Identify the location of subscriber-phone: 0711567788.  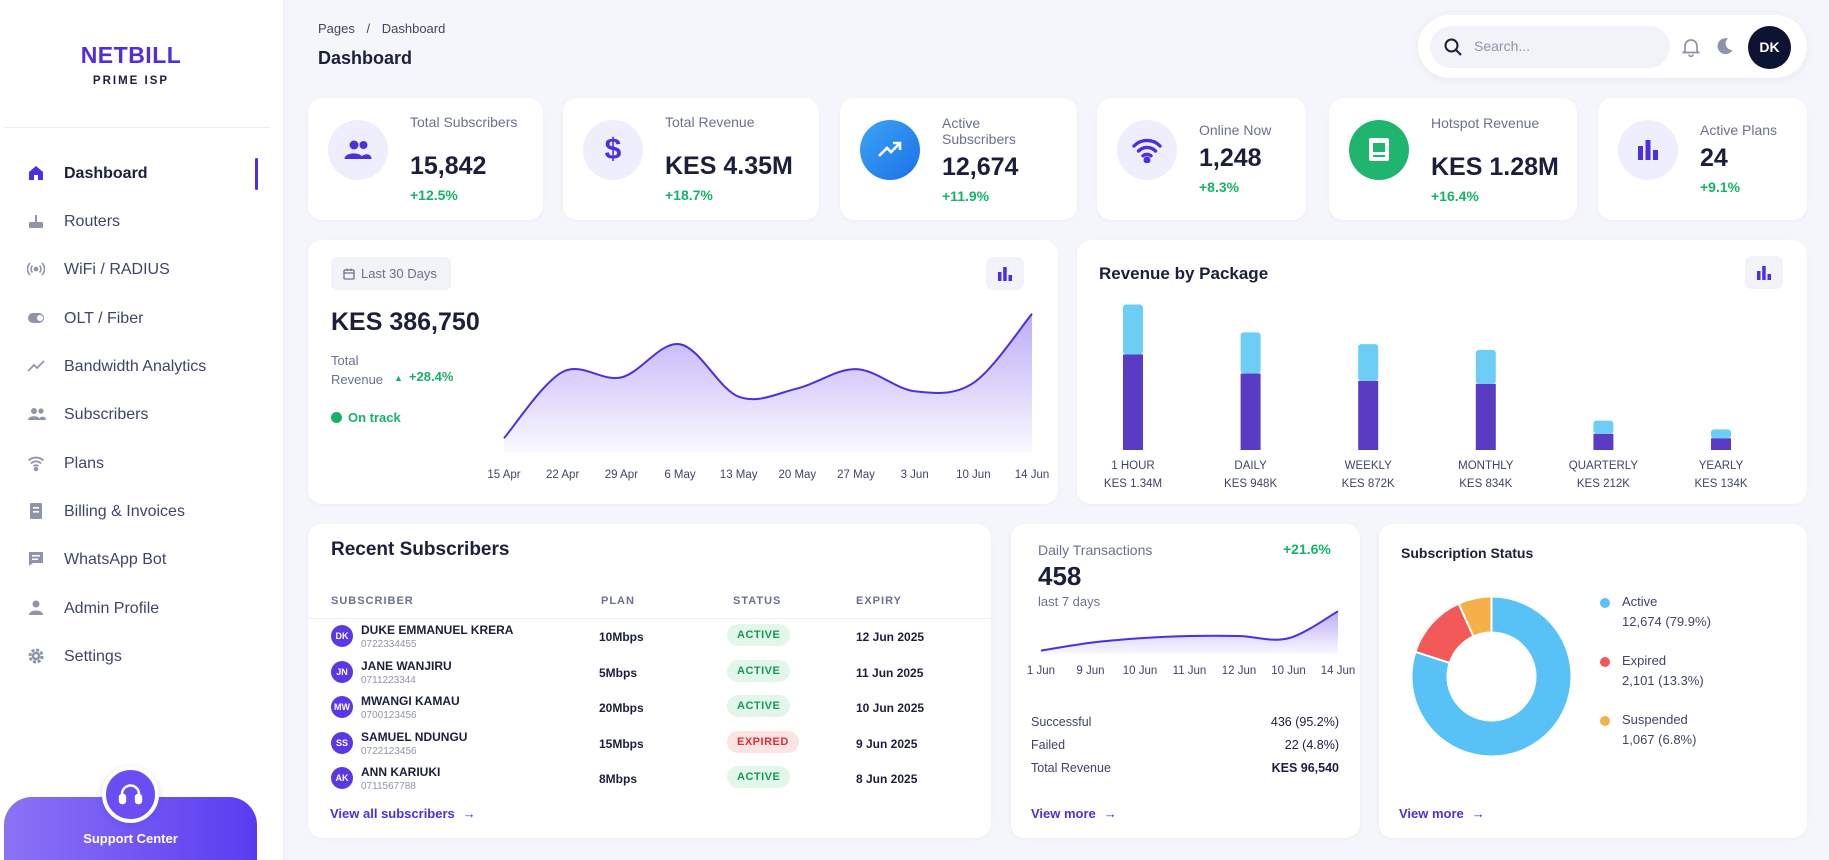
(388, 786).